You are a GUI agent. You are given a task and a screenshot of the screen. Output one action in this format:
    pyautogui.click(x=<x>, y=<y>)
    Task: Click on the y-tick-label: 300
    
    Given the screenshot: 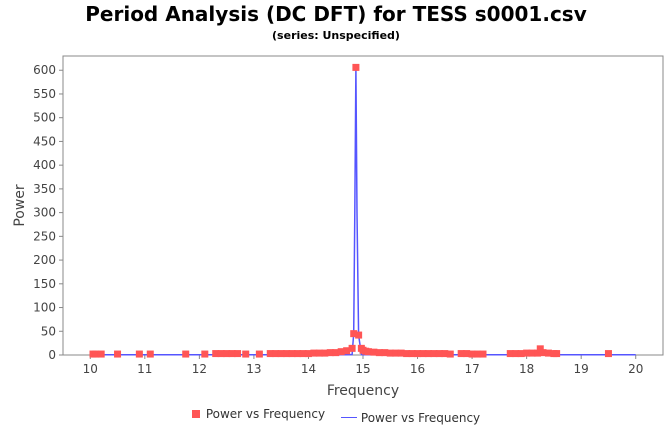 What is the action you would take?
    pyautogui.click(x=44, y=213)
    